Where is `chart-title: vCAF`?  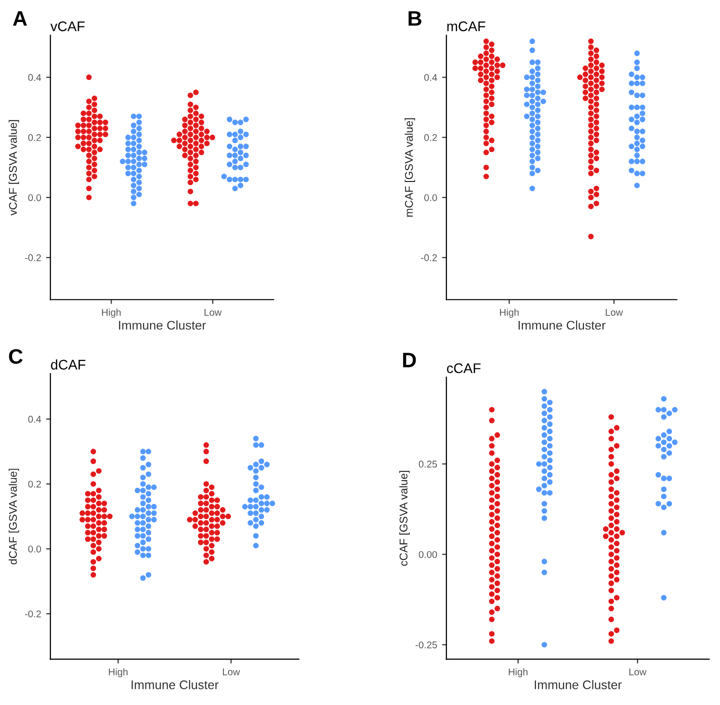 chart-title: vCAF is located at coordinates (67, 26).